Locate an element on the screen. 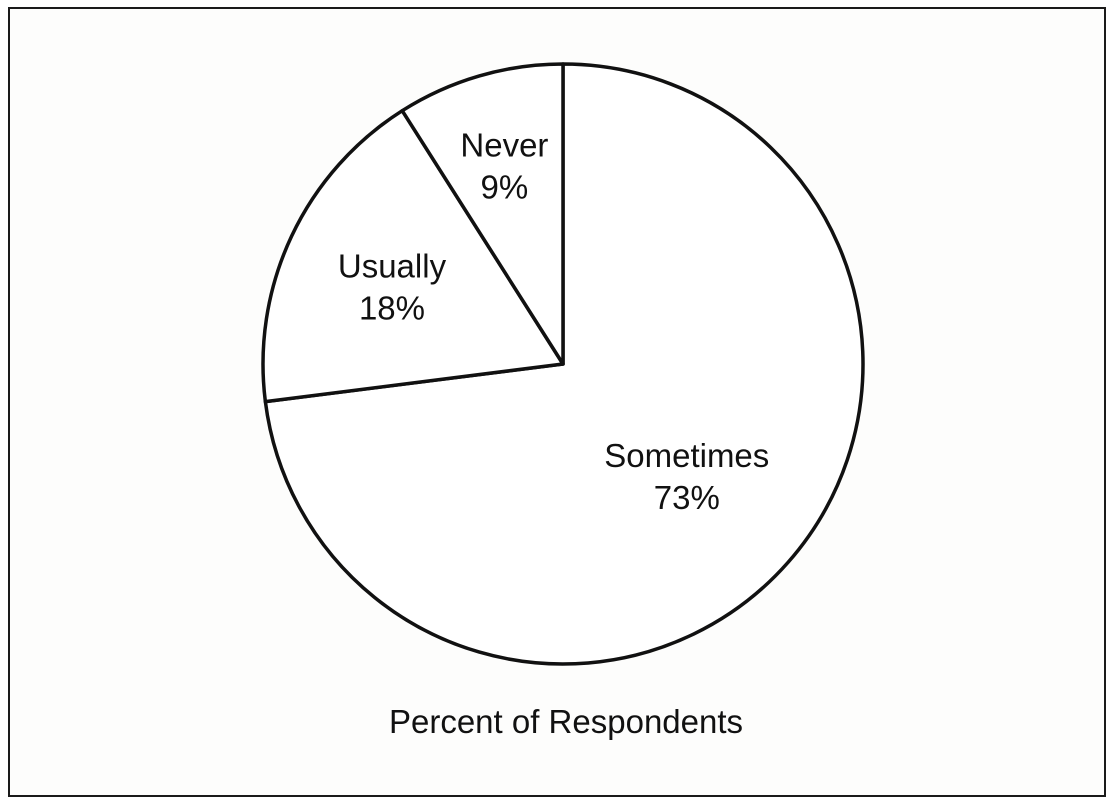  pie-slice-usually is located at coordinates (413, 256).